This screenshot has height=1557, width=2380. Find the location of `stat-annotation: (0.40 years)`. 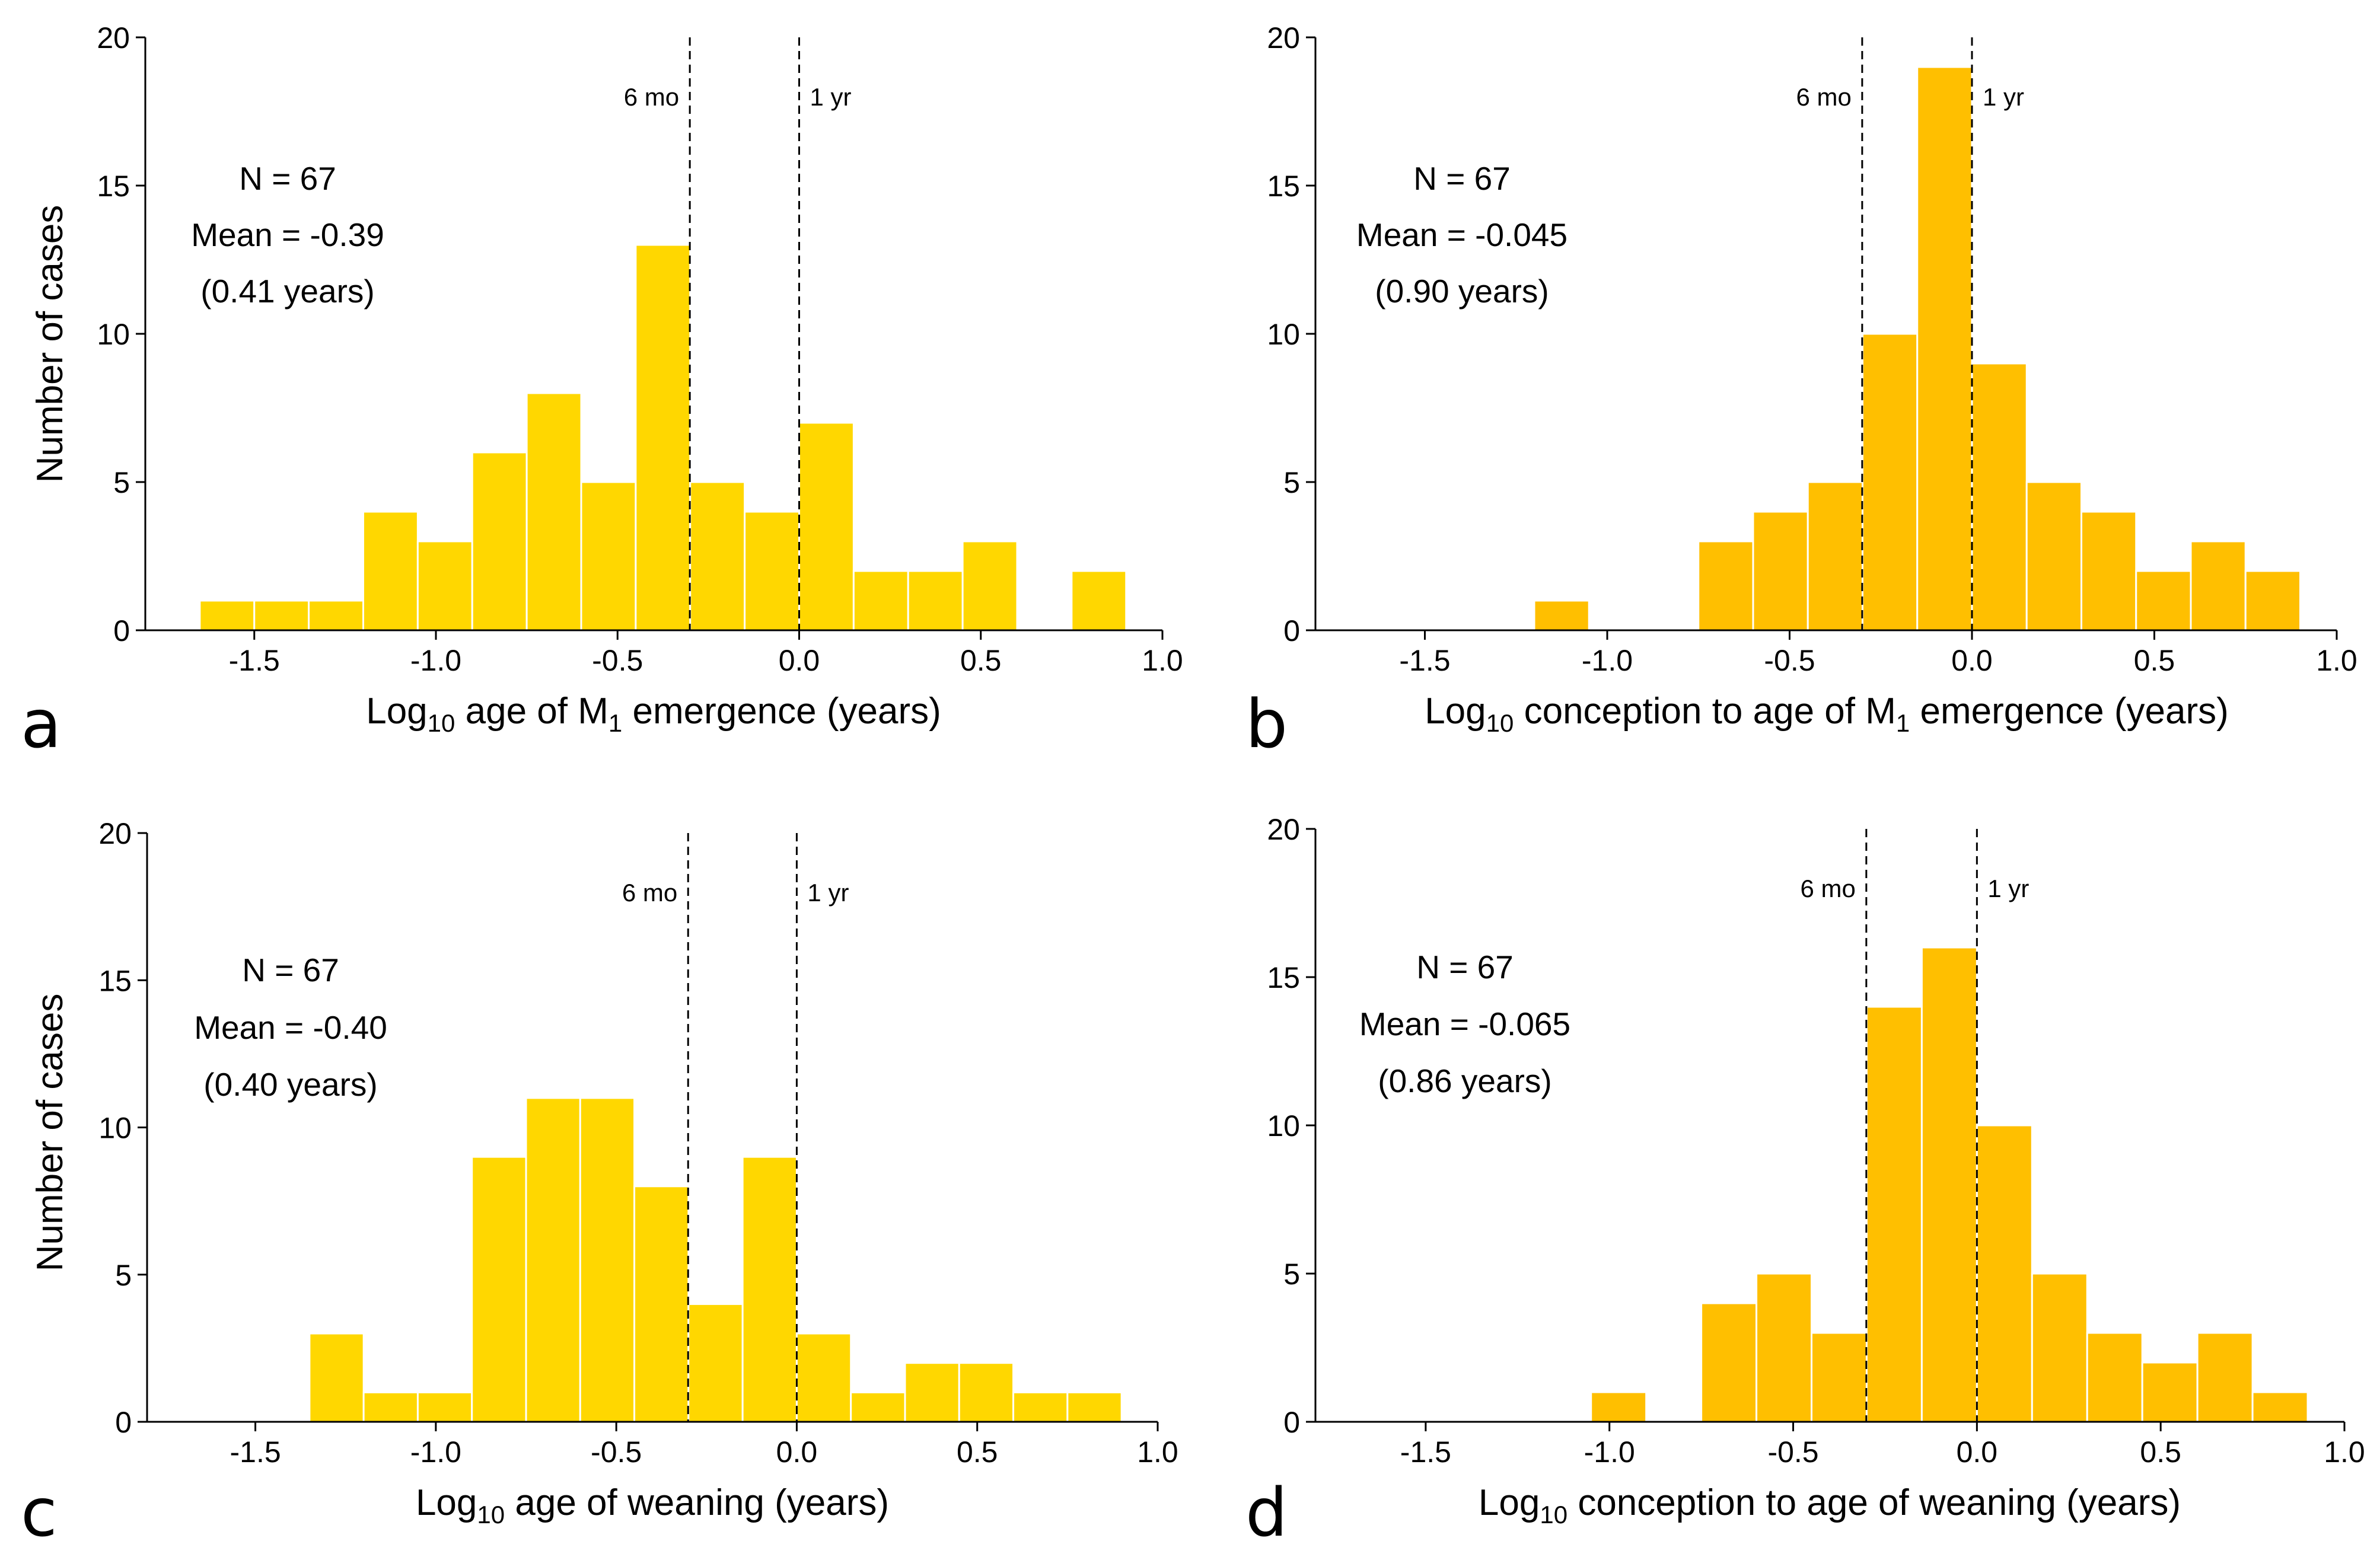

stat-annotation: (0.40 years) is located at coordinates (290, 1084).